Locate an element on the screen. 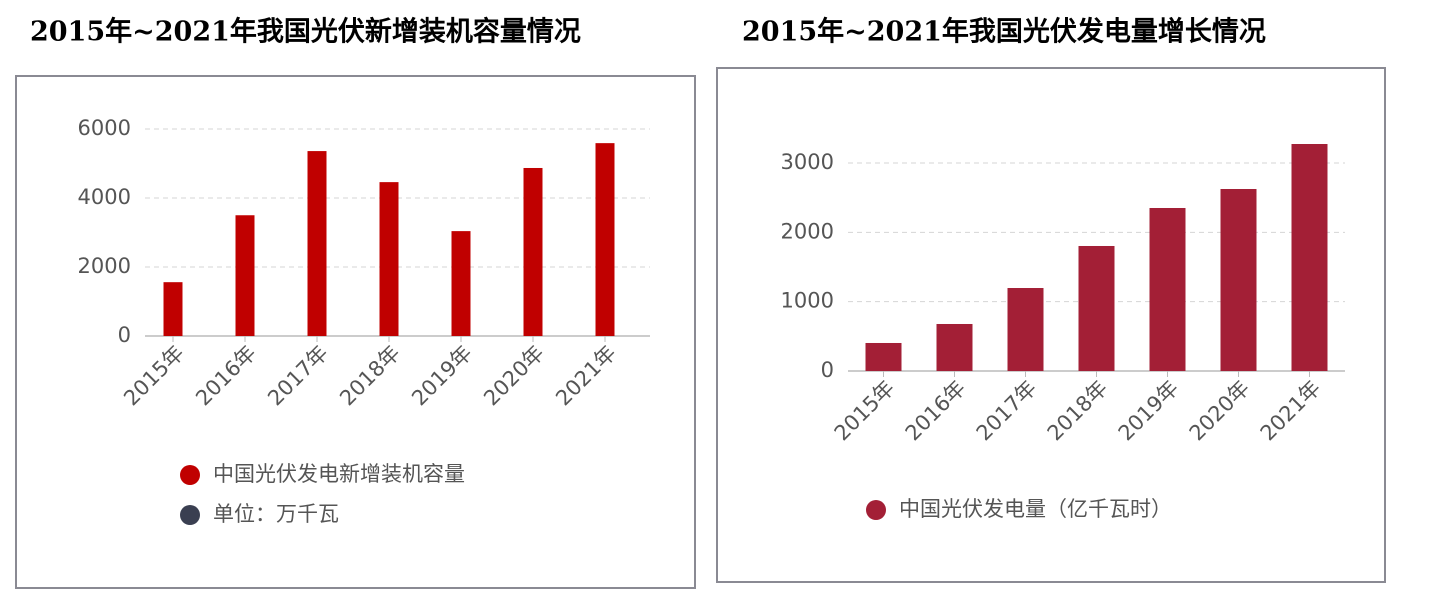  legend-label: 中国光伏发电新增装机容量 is located at coordinates (339, 474).